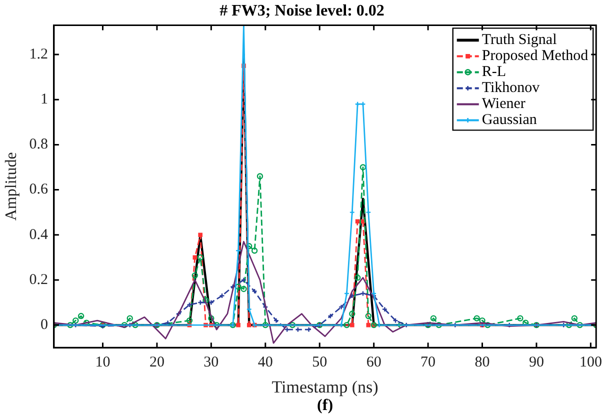 Image resolution: width=608 pixels, height=416 pixels. I want to click on legend-label: Truth Signal, so click(519, 40).